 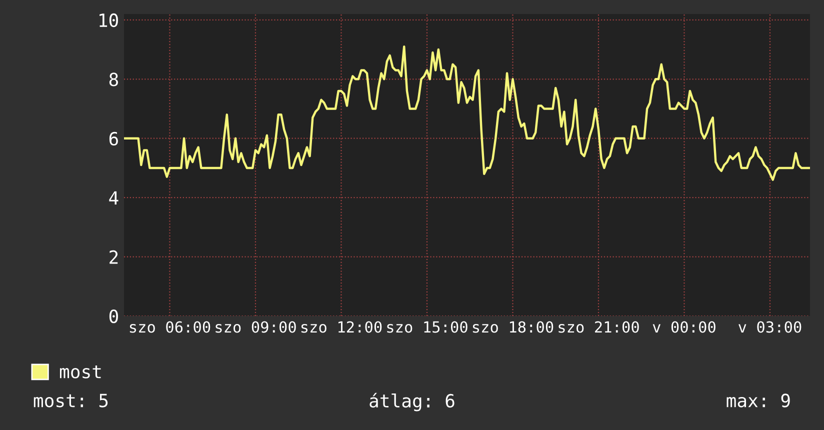 What do you see at coordinates (758, 401) in the screenshot?
I see `text: max: 9` at bounding box center [758, 401].